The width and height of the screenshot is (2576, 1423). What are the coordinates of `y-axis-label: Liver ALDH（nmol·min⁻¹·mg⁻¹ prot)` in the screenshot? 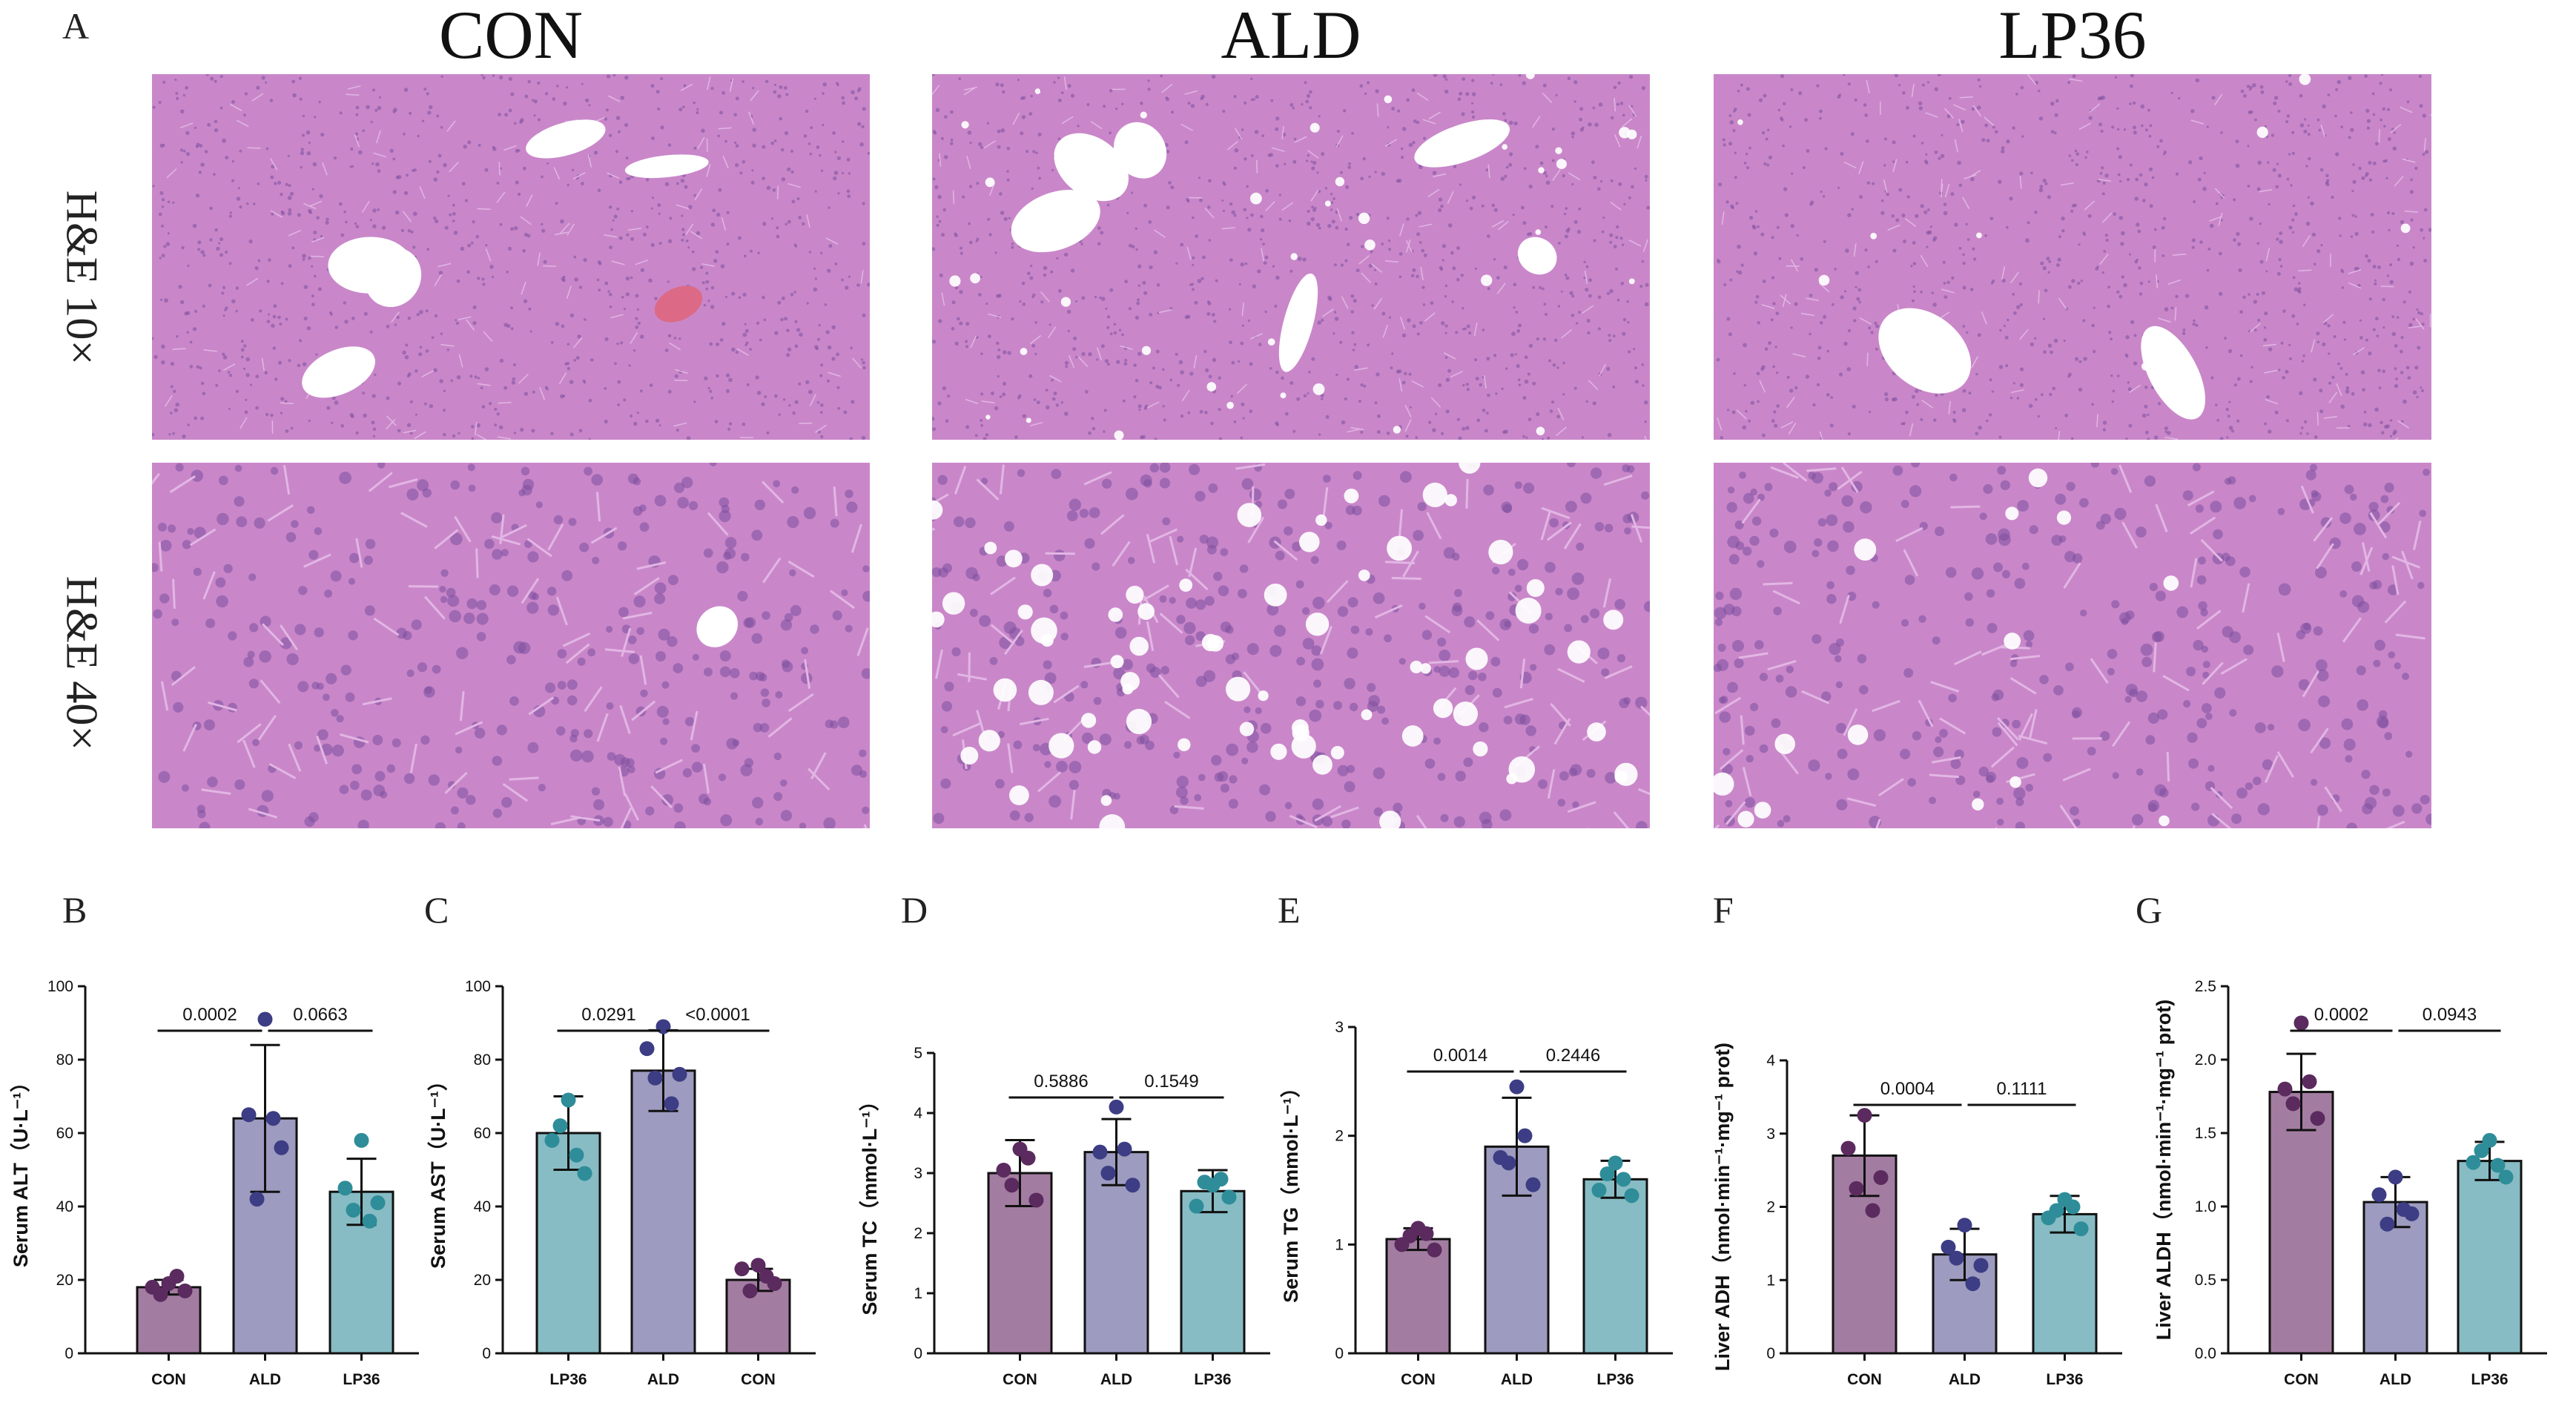 It's located at (2164, 1170).